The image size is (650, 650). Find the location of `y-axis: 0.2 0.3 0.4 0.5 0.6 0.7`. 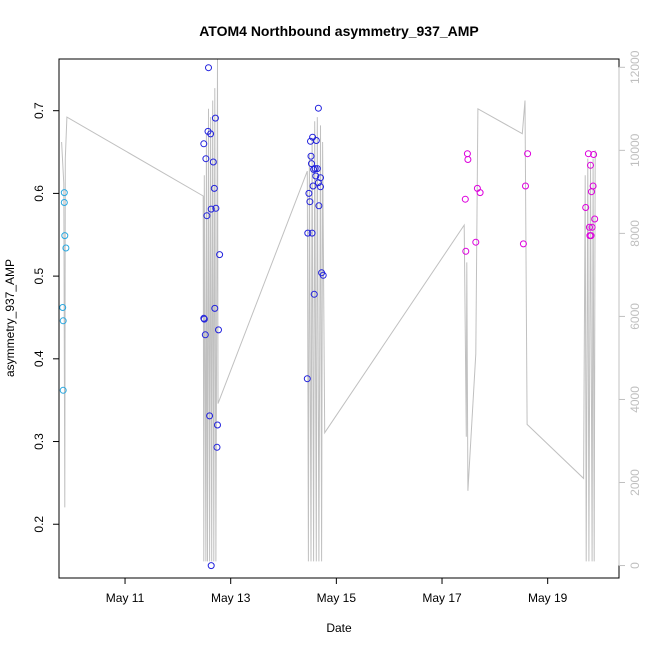

y-axis: 0.2 0.3 0.4 0.5 0.6 0.7 is located at coordinates (46, 317).